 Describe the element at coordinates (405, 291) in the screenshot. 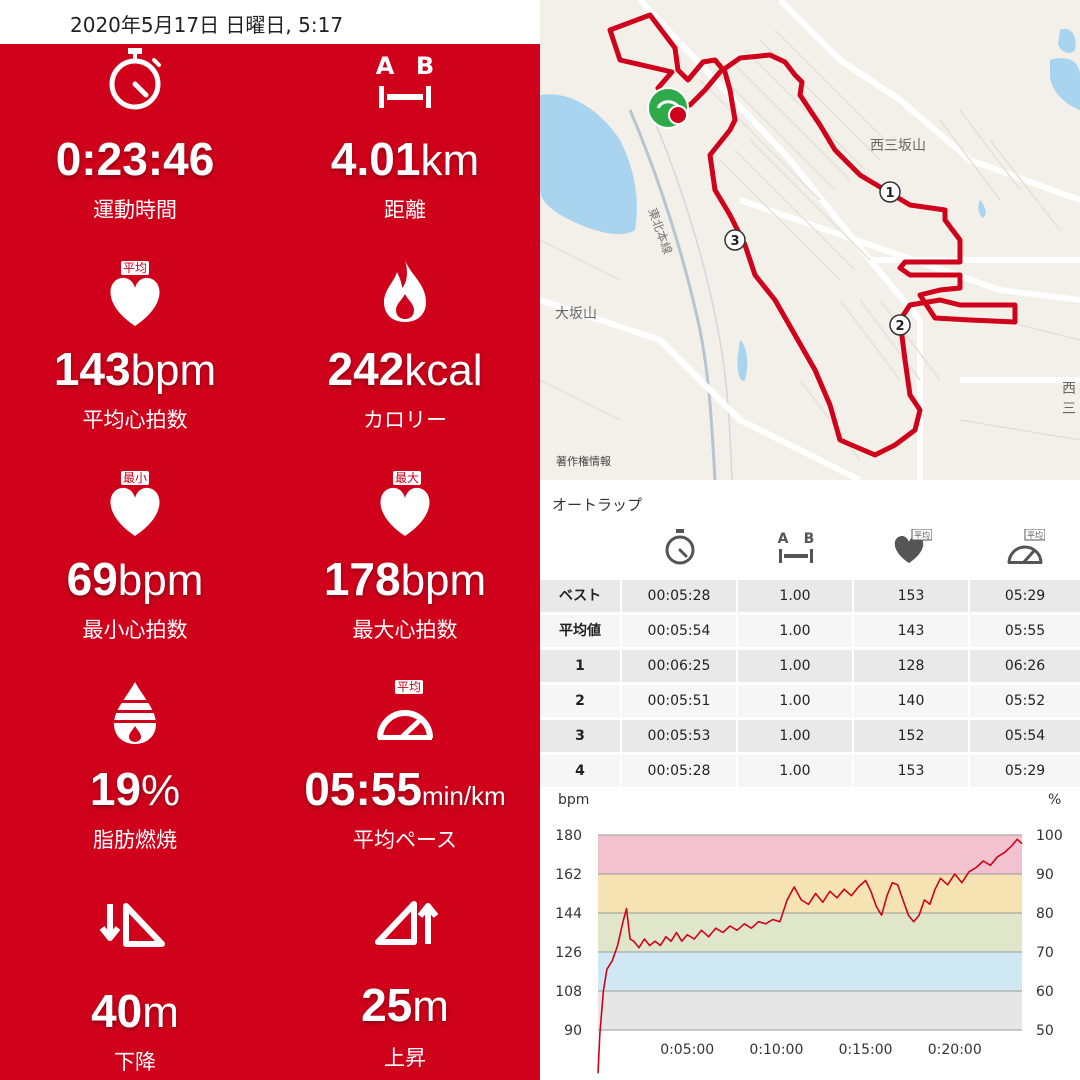

I see `flame-icon` at that location.